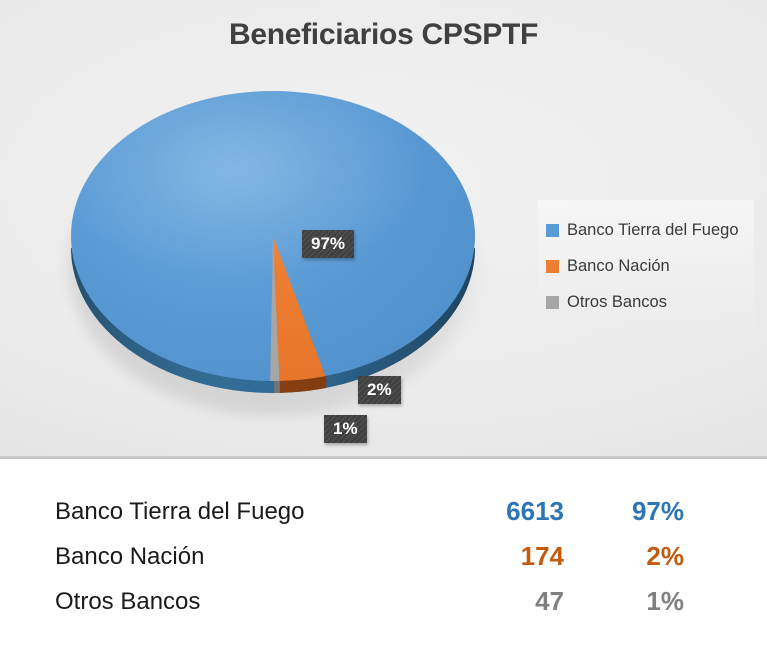  What do you see at coordinates (180, 511) in the screenshot?
I see `table-cell-name: Banco Tierra del Fuego` at bounding box center [180, 511].